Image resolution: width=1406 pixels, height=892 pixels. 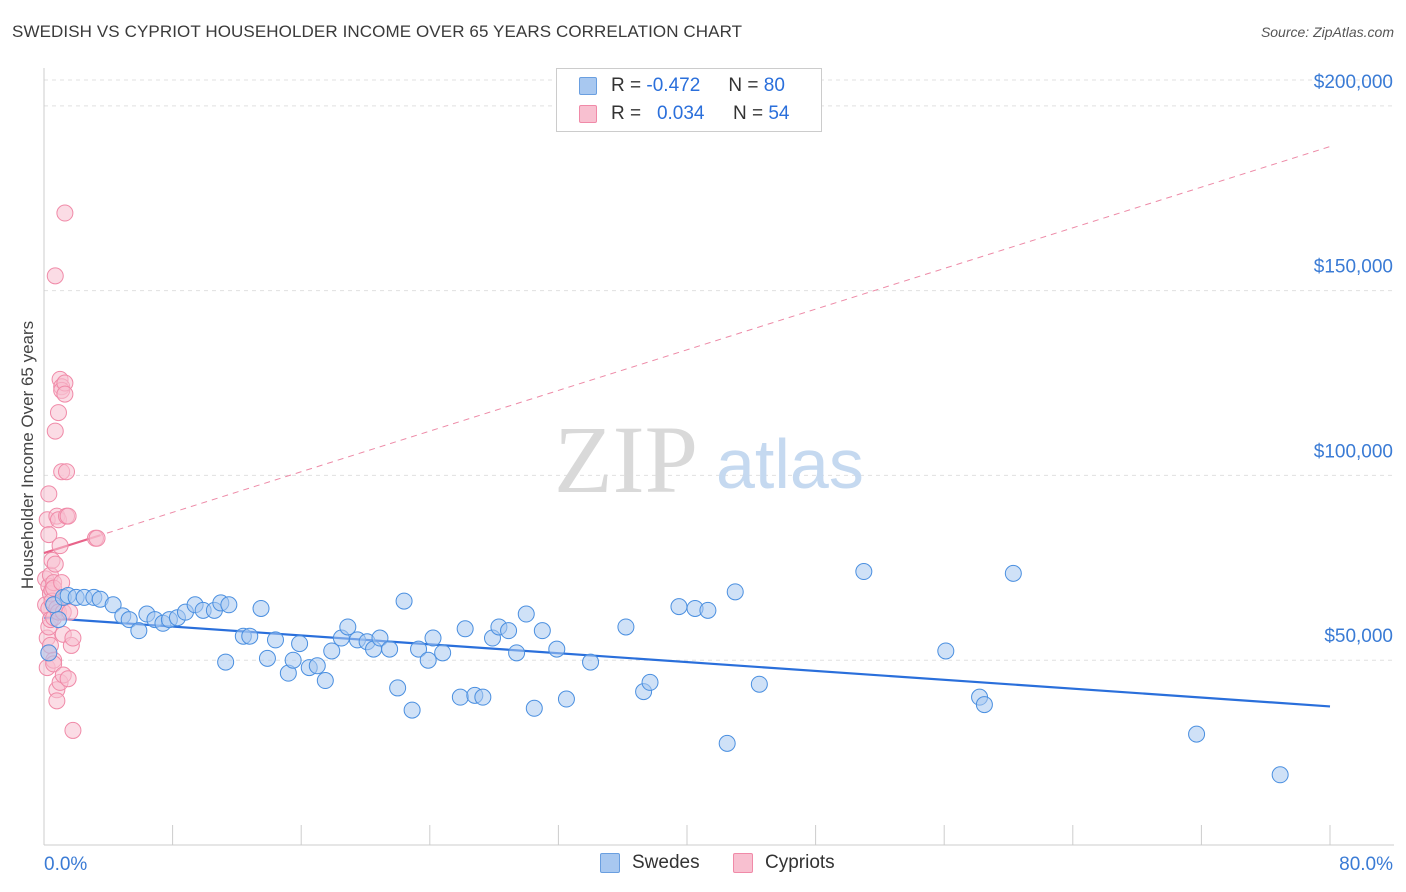 What do you see at coordinates (703, 865) in the screenshot?
I see `series-legend: Swedes Cypriots` at bounding box center [703, 865].